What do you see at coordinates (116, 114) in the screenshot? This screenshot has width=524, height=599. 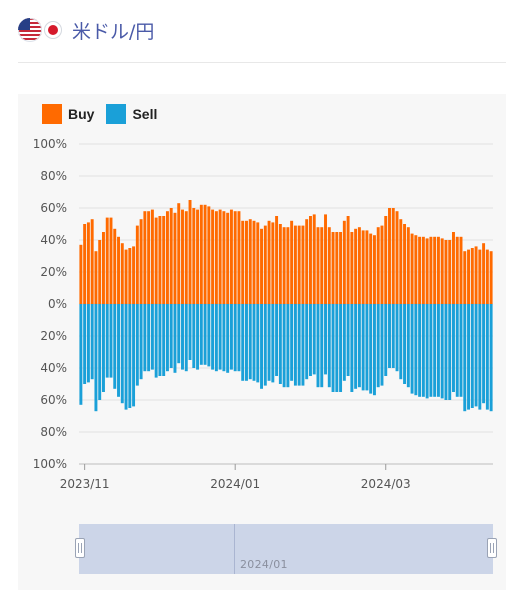 I see `legend-swatch-sell` at bounding box center [116, 114].